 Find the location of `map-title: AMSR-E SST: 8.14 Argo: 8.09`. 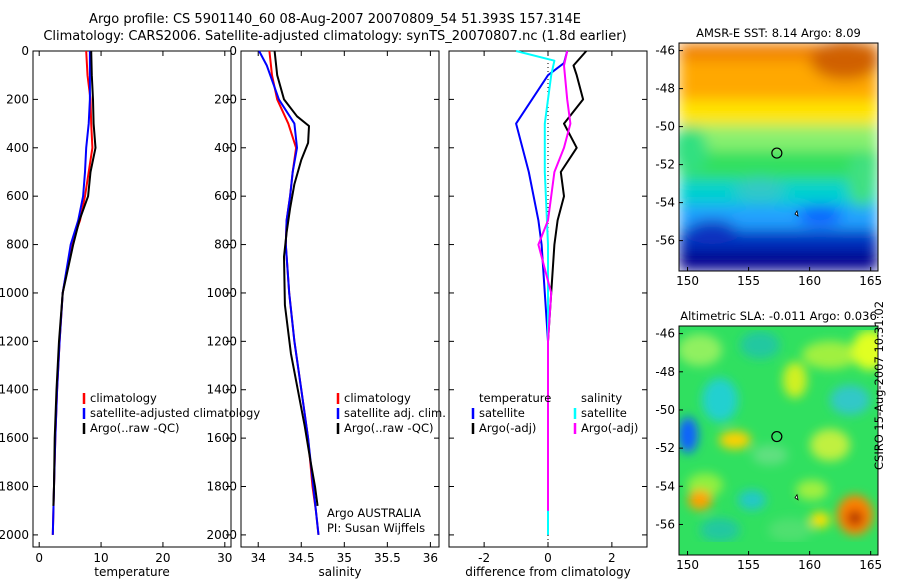

map-title: AMSR-E SST: 8.14 Argo: 8.09 is located at coordinates (778, 33).